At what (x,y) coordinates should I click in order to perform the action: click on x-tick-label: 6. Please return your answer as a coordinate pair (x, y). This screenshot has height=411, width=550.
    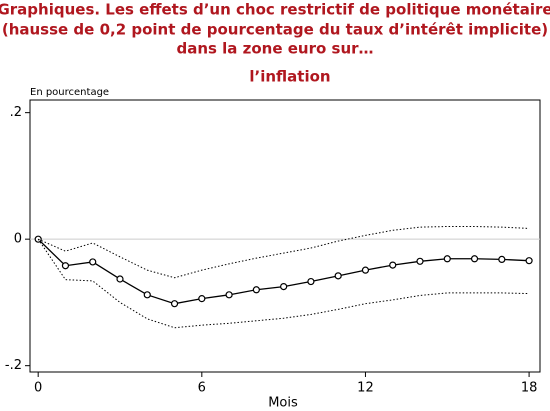
    Looking at the image, I should click on (202, 388).